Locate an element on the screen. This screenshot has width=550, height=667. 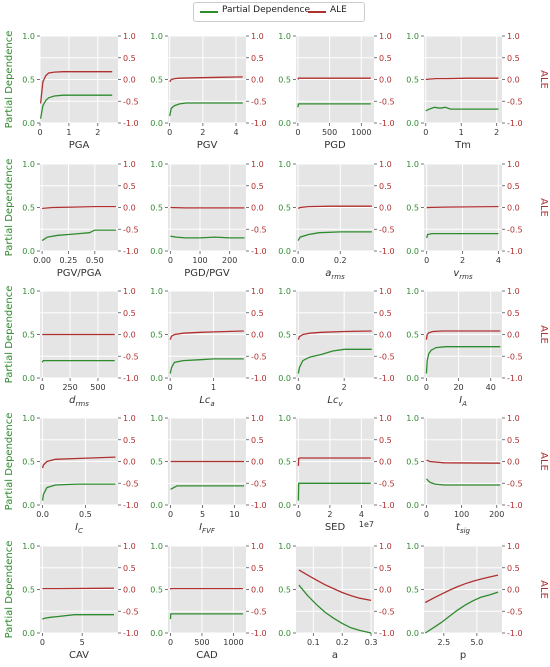
panel-15-left-tick-label: 1.0 is located at coordinates (284, 418).